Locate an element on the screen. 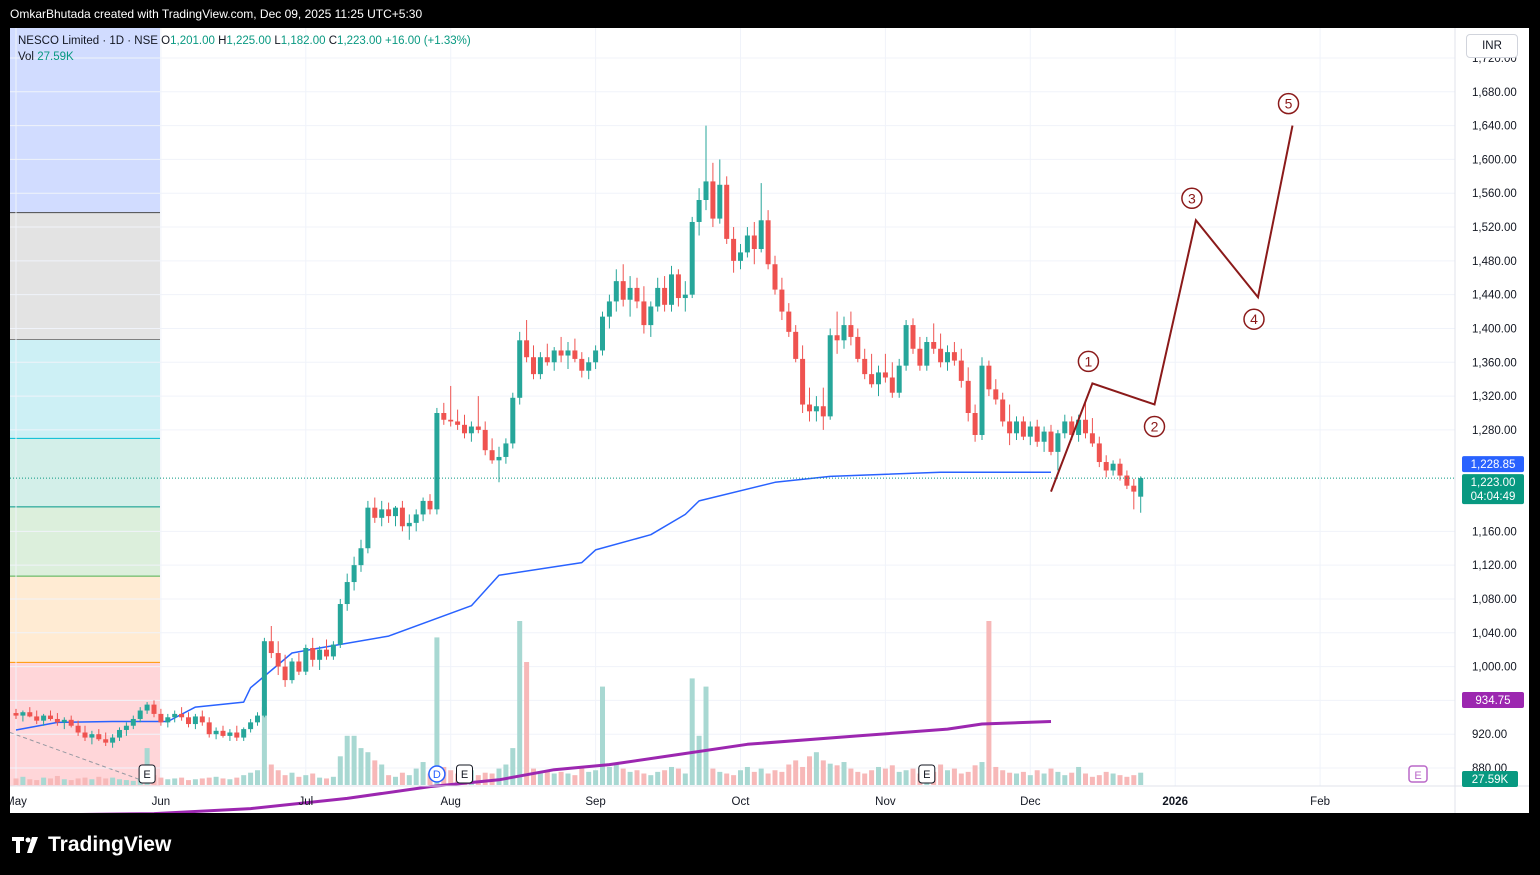 The height and width of the screenshot is (875, 1540). vol-label: Vol is located at coordinates (26, 57).